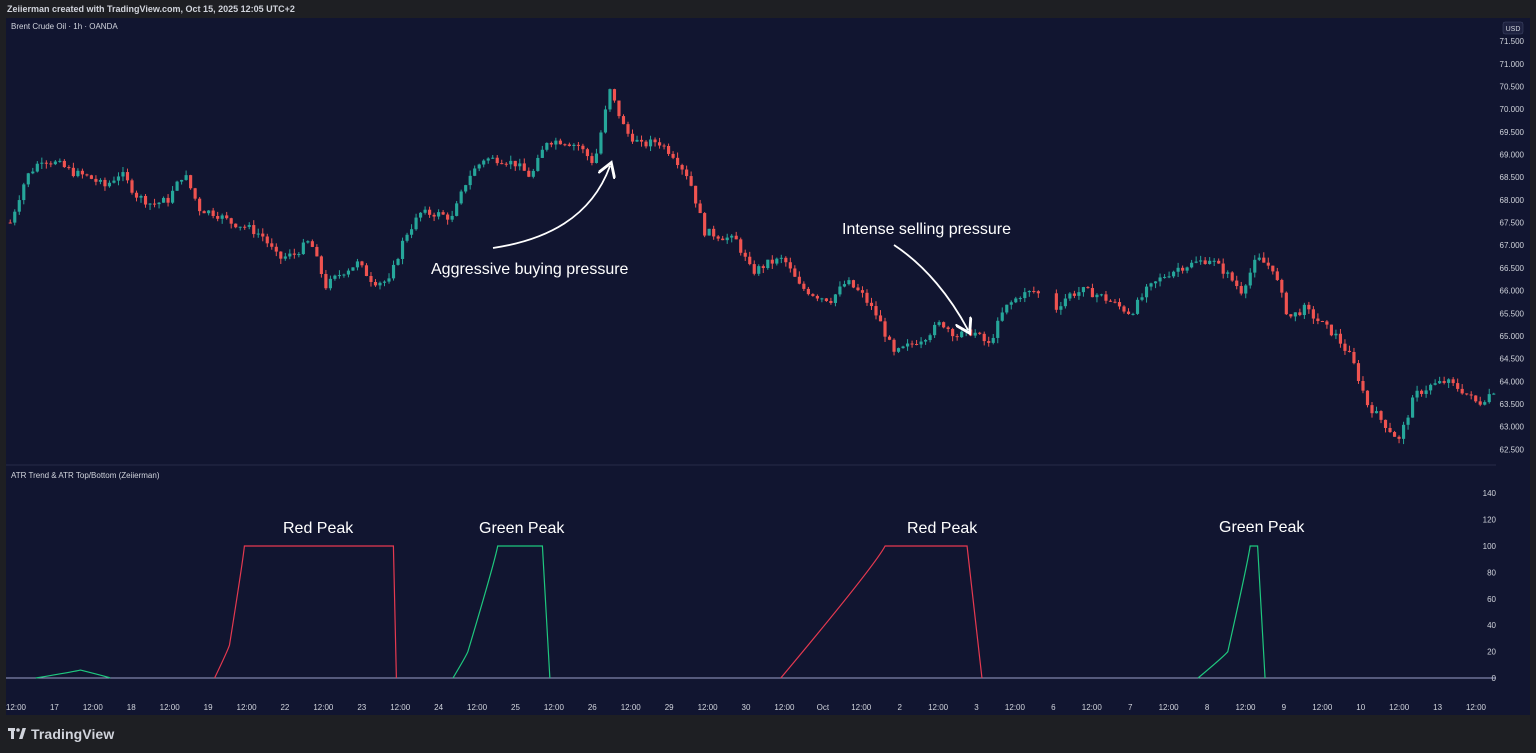 The image size is (1536, 753). Describe the element at coordinates (85, 475) in the screenshot. I see `atr-pane-title: ATR Trend & ATR Top/Bottom (Zeiierman)` at that location.